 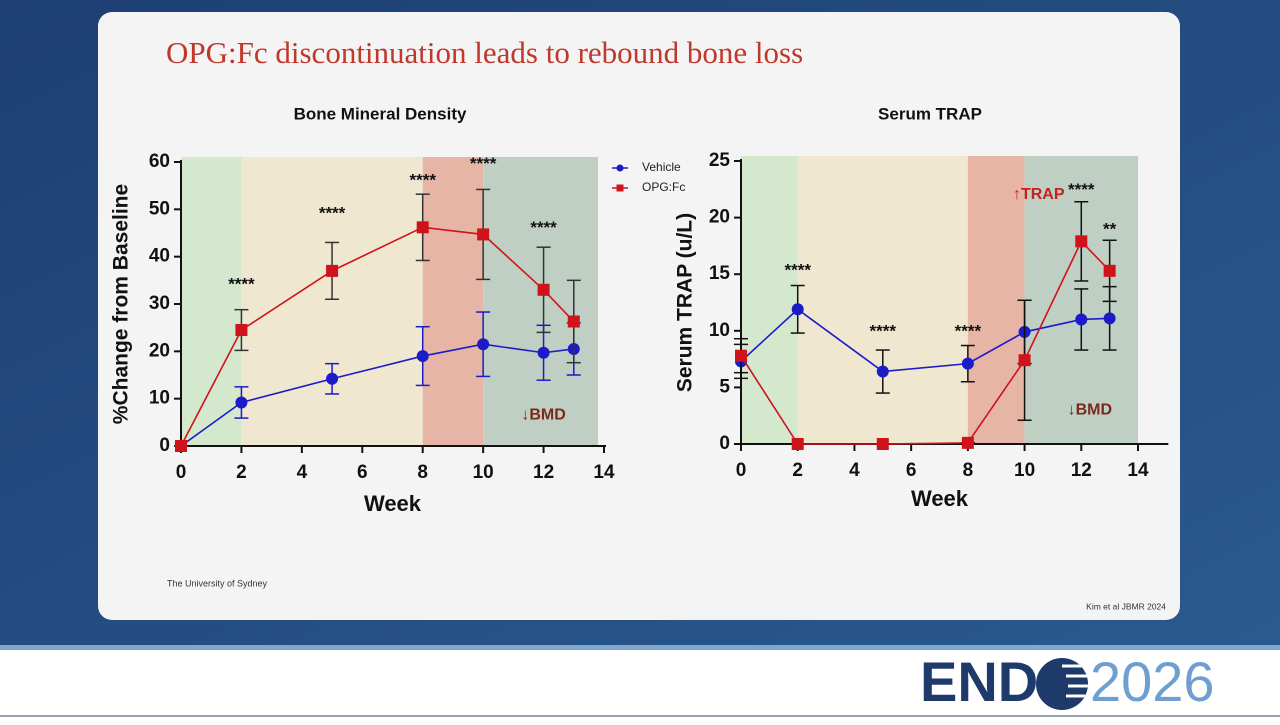 I want to click on y-tick-label: 40, so click(x=159, y=256).